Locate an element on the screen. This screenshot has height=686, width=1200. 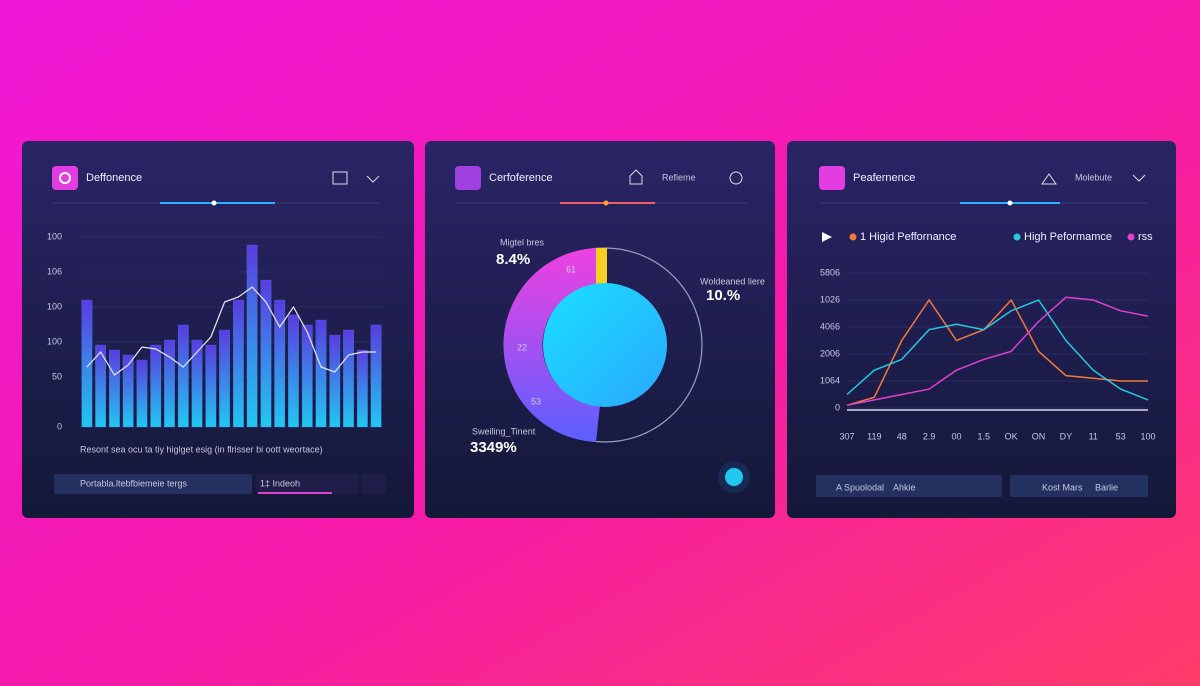
x-tick-label: 00 is located at coordinates (956, 436).